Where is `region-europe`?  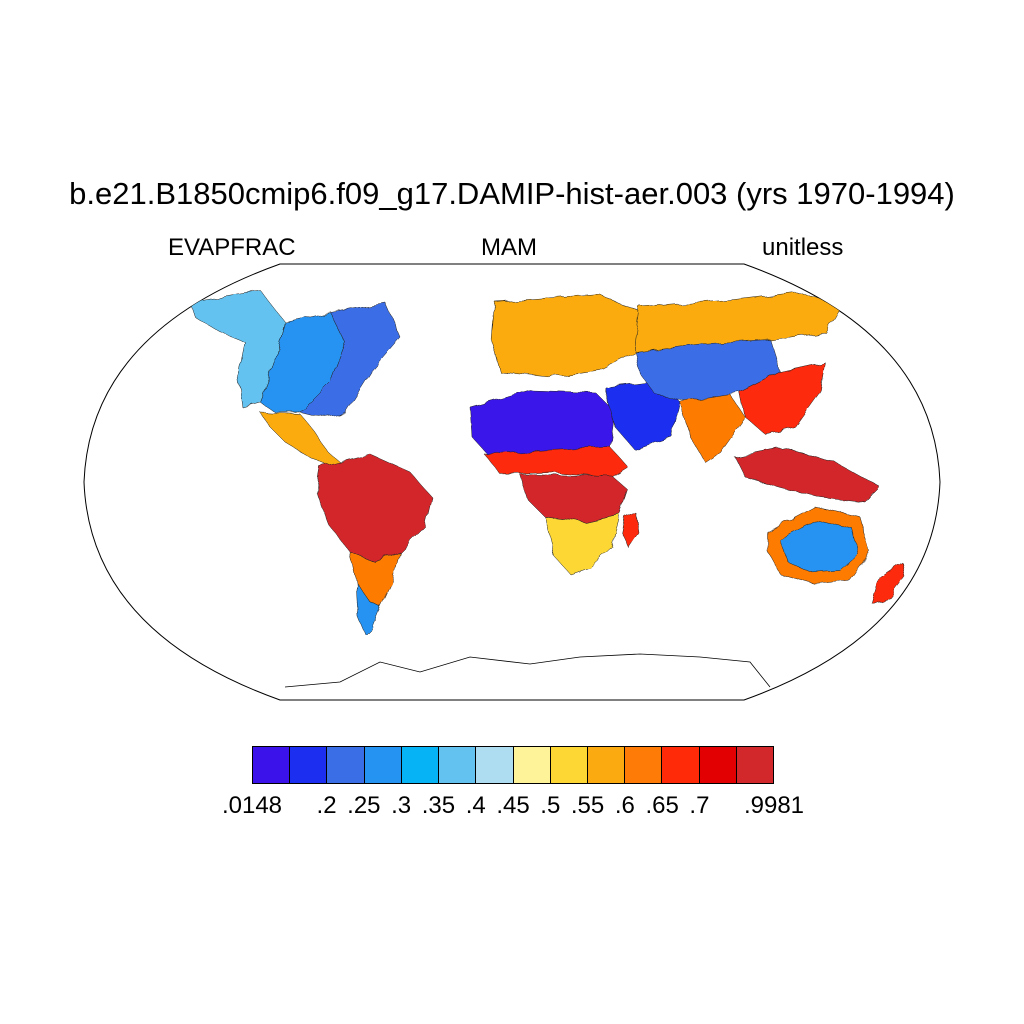
region-europe is located at coordinates (566, 335).